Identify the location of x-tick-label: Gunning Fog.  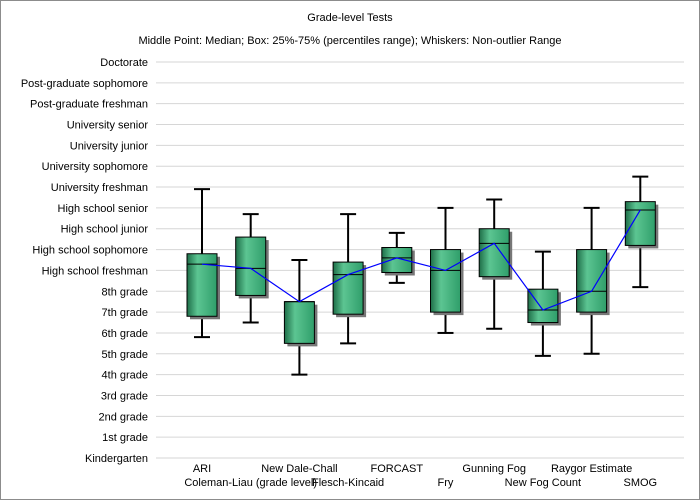
(494, 469).